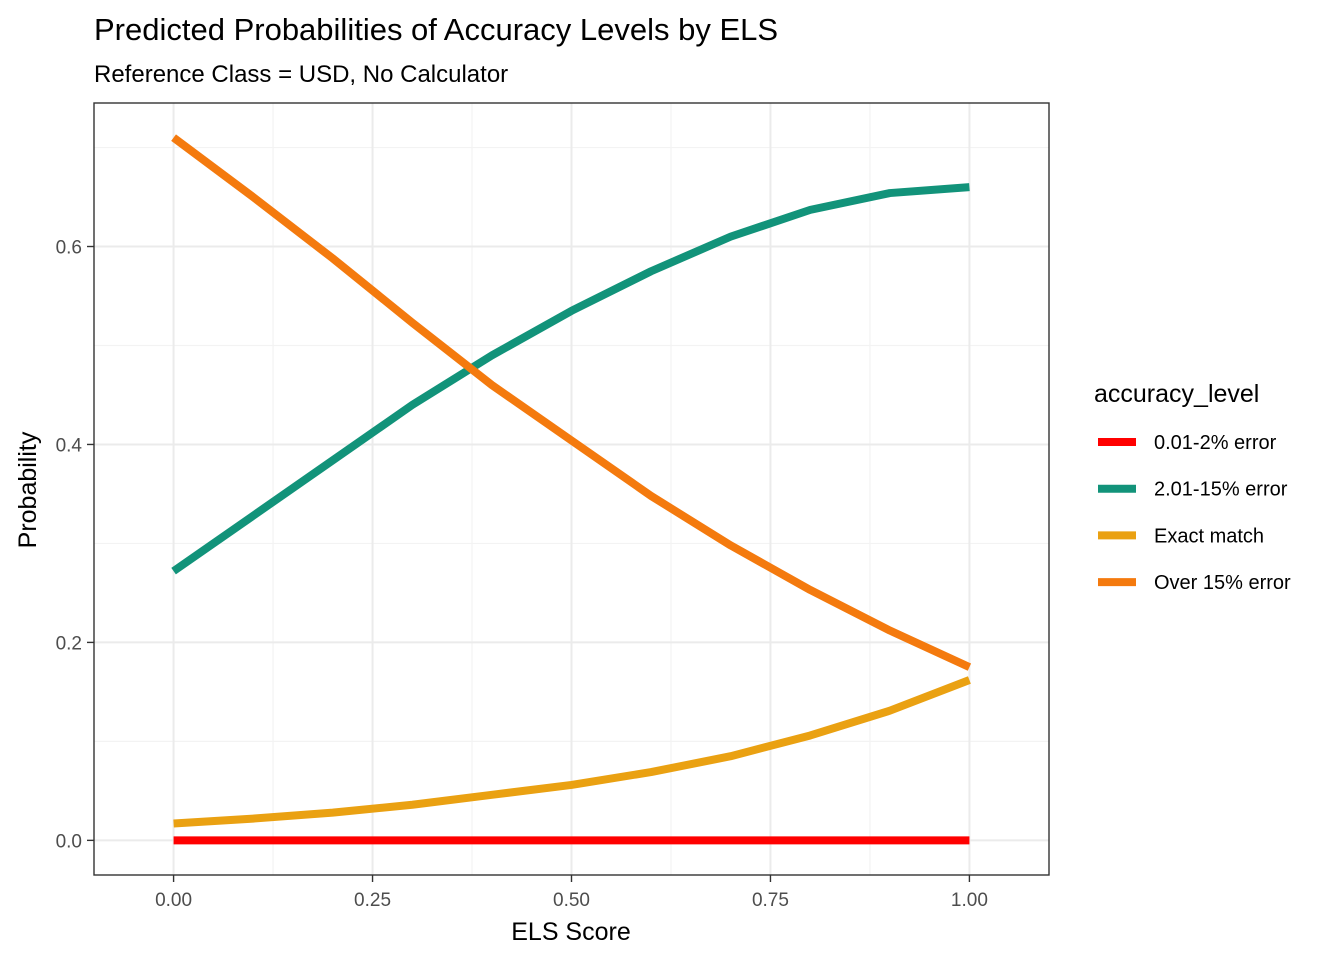 The image size is (1344, 965). I want to click on x-axis: 0.00 0.25 0.50 0.75 1.00, so click(571, 893).